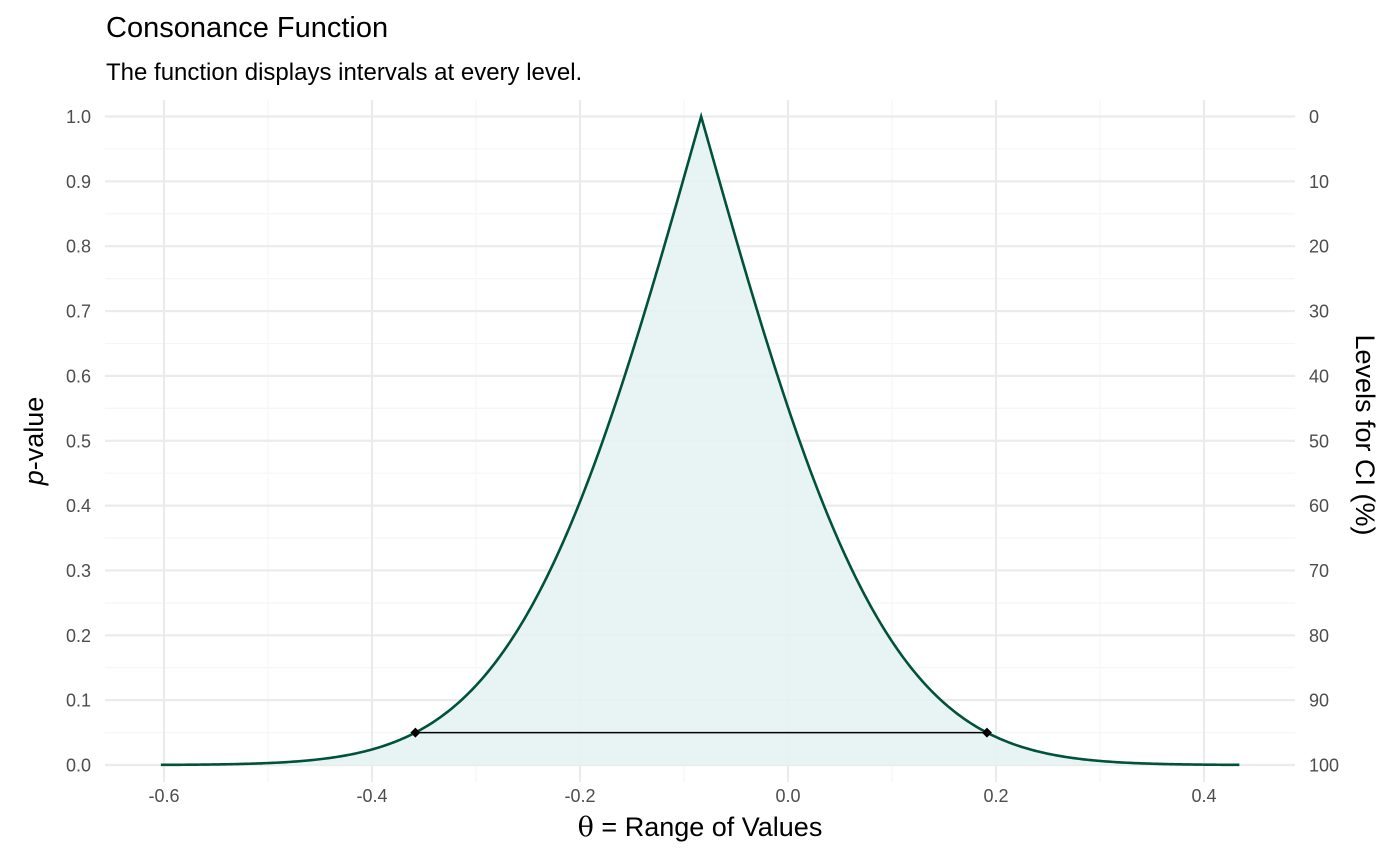 The height and width of the screenshot is (865, 1400). I want to click on x-tick-label: -0.6, so click(163, 796).